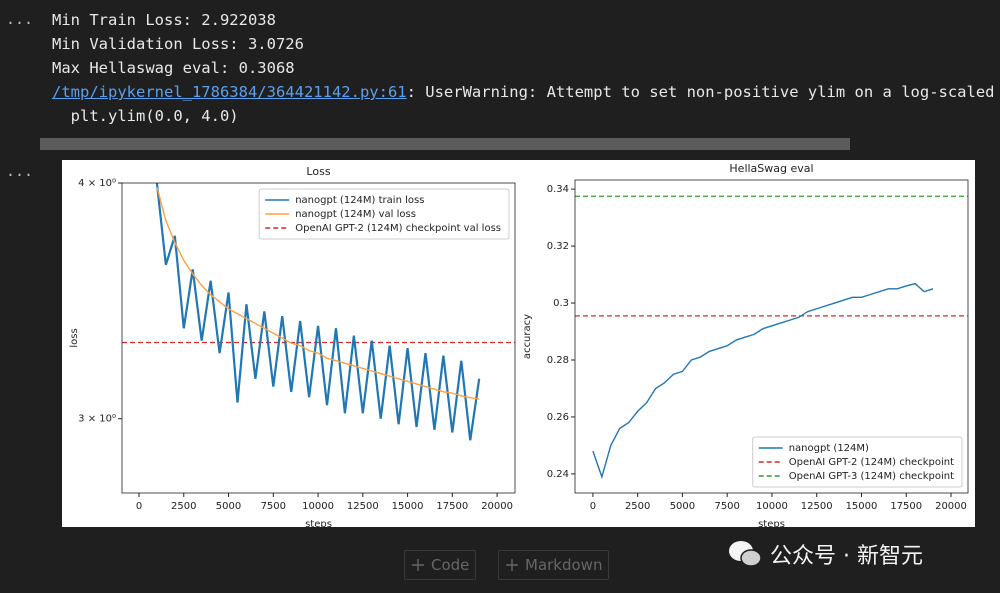 The width and height of the screenshot is (1000, 593). What do you see at coordinates (771, 168) in the screenshot?
I see `chart-title: HellaSwag eval` at bounding box center [771, 168].